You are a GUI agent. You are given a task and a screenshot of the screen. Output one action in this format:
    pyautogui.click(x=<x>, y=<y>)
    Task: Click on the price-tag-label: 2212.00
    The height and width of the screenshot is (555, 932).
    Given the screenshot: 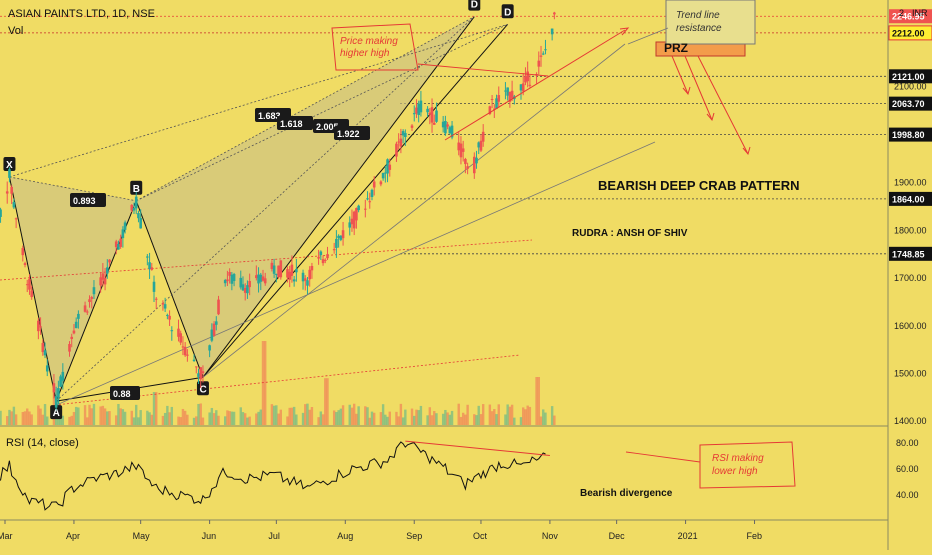 What is the action you would take?
    pyautogui.click(x=908, y=33)
    